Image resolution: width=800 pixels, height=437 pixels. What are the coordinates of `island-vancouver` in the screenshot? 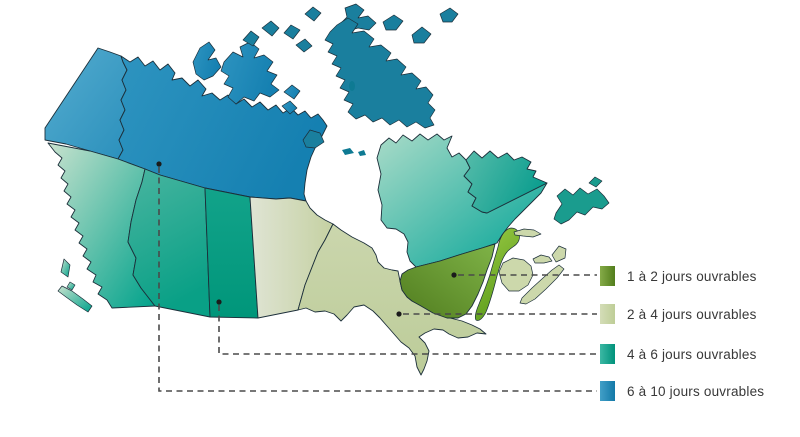 It's located at (75, 299).